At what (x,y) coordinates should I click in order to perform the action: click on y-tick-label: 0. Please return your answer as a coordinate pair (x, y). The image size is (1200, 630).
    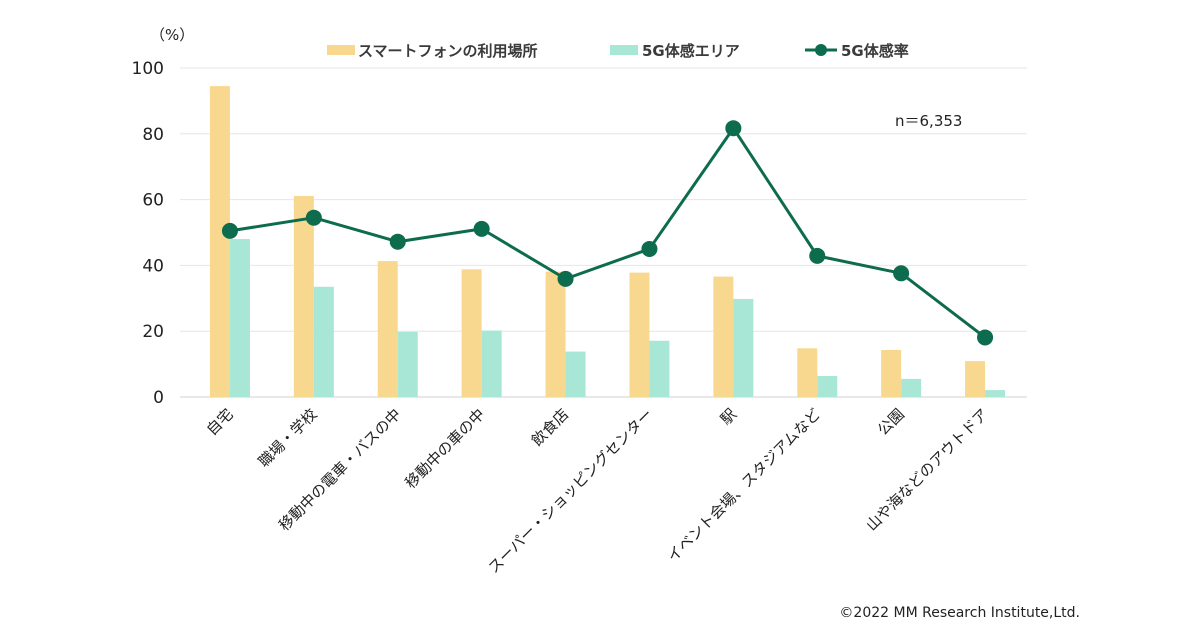
    Looking at the image, I should click on (158, 398).